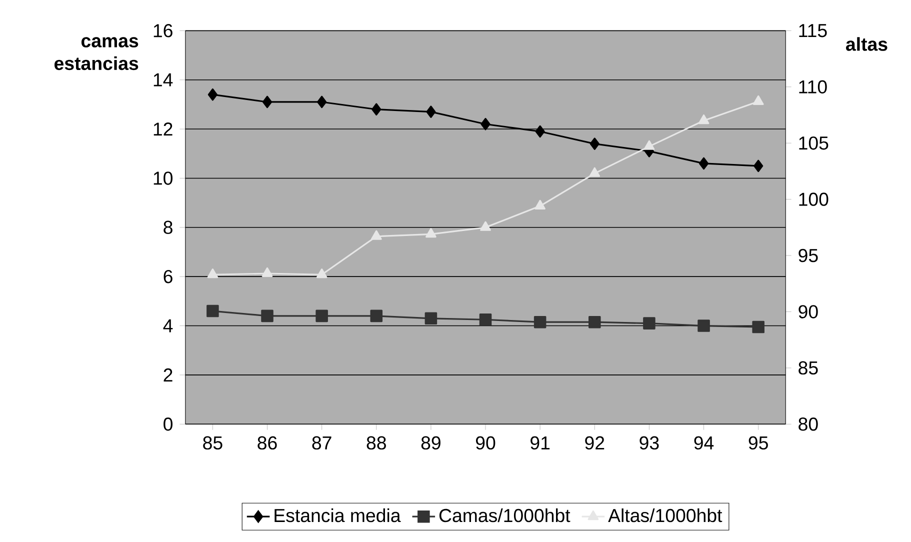  Describe the element at coordinates (665, 515) in the screenshot. I see `legend-label: Altas/1000hbt` at that location.